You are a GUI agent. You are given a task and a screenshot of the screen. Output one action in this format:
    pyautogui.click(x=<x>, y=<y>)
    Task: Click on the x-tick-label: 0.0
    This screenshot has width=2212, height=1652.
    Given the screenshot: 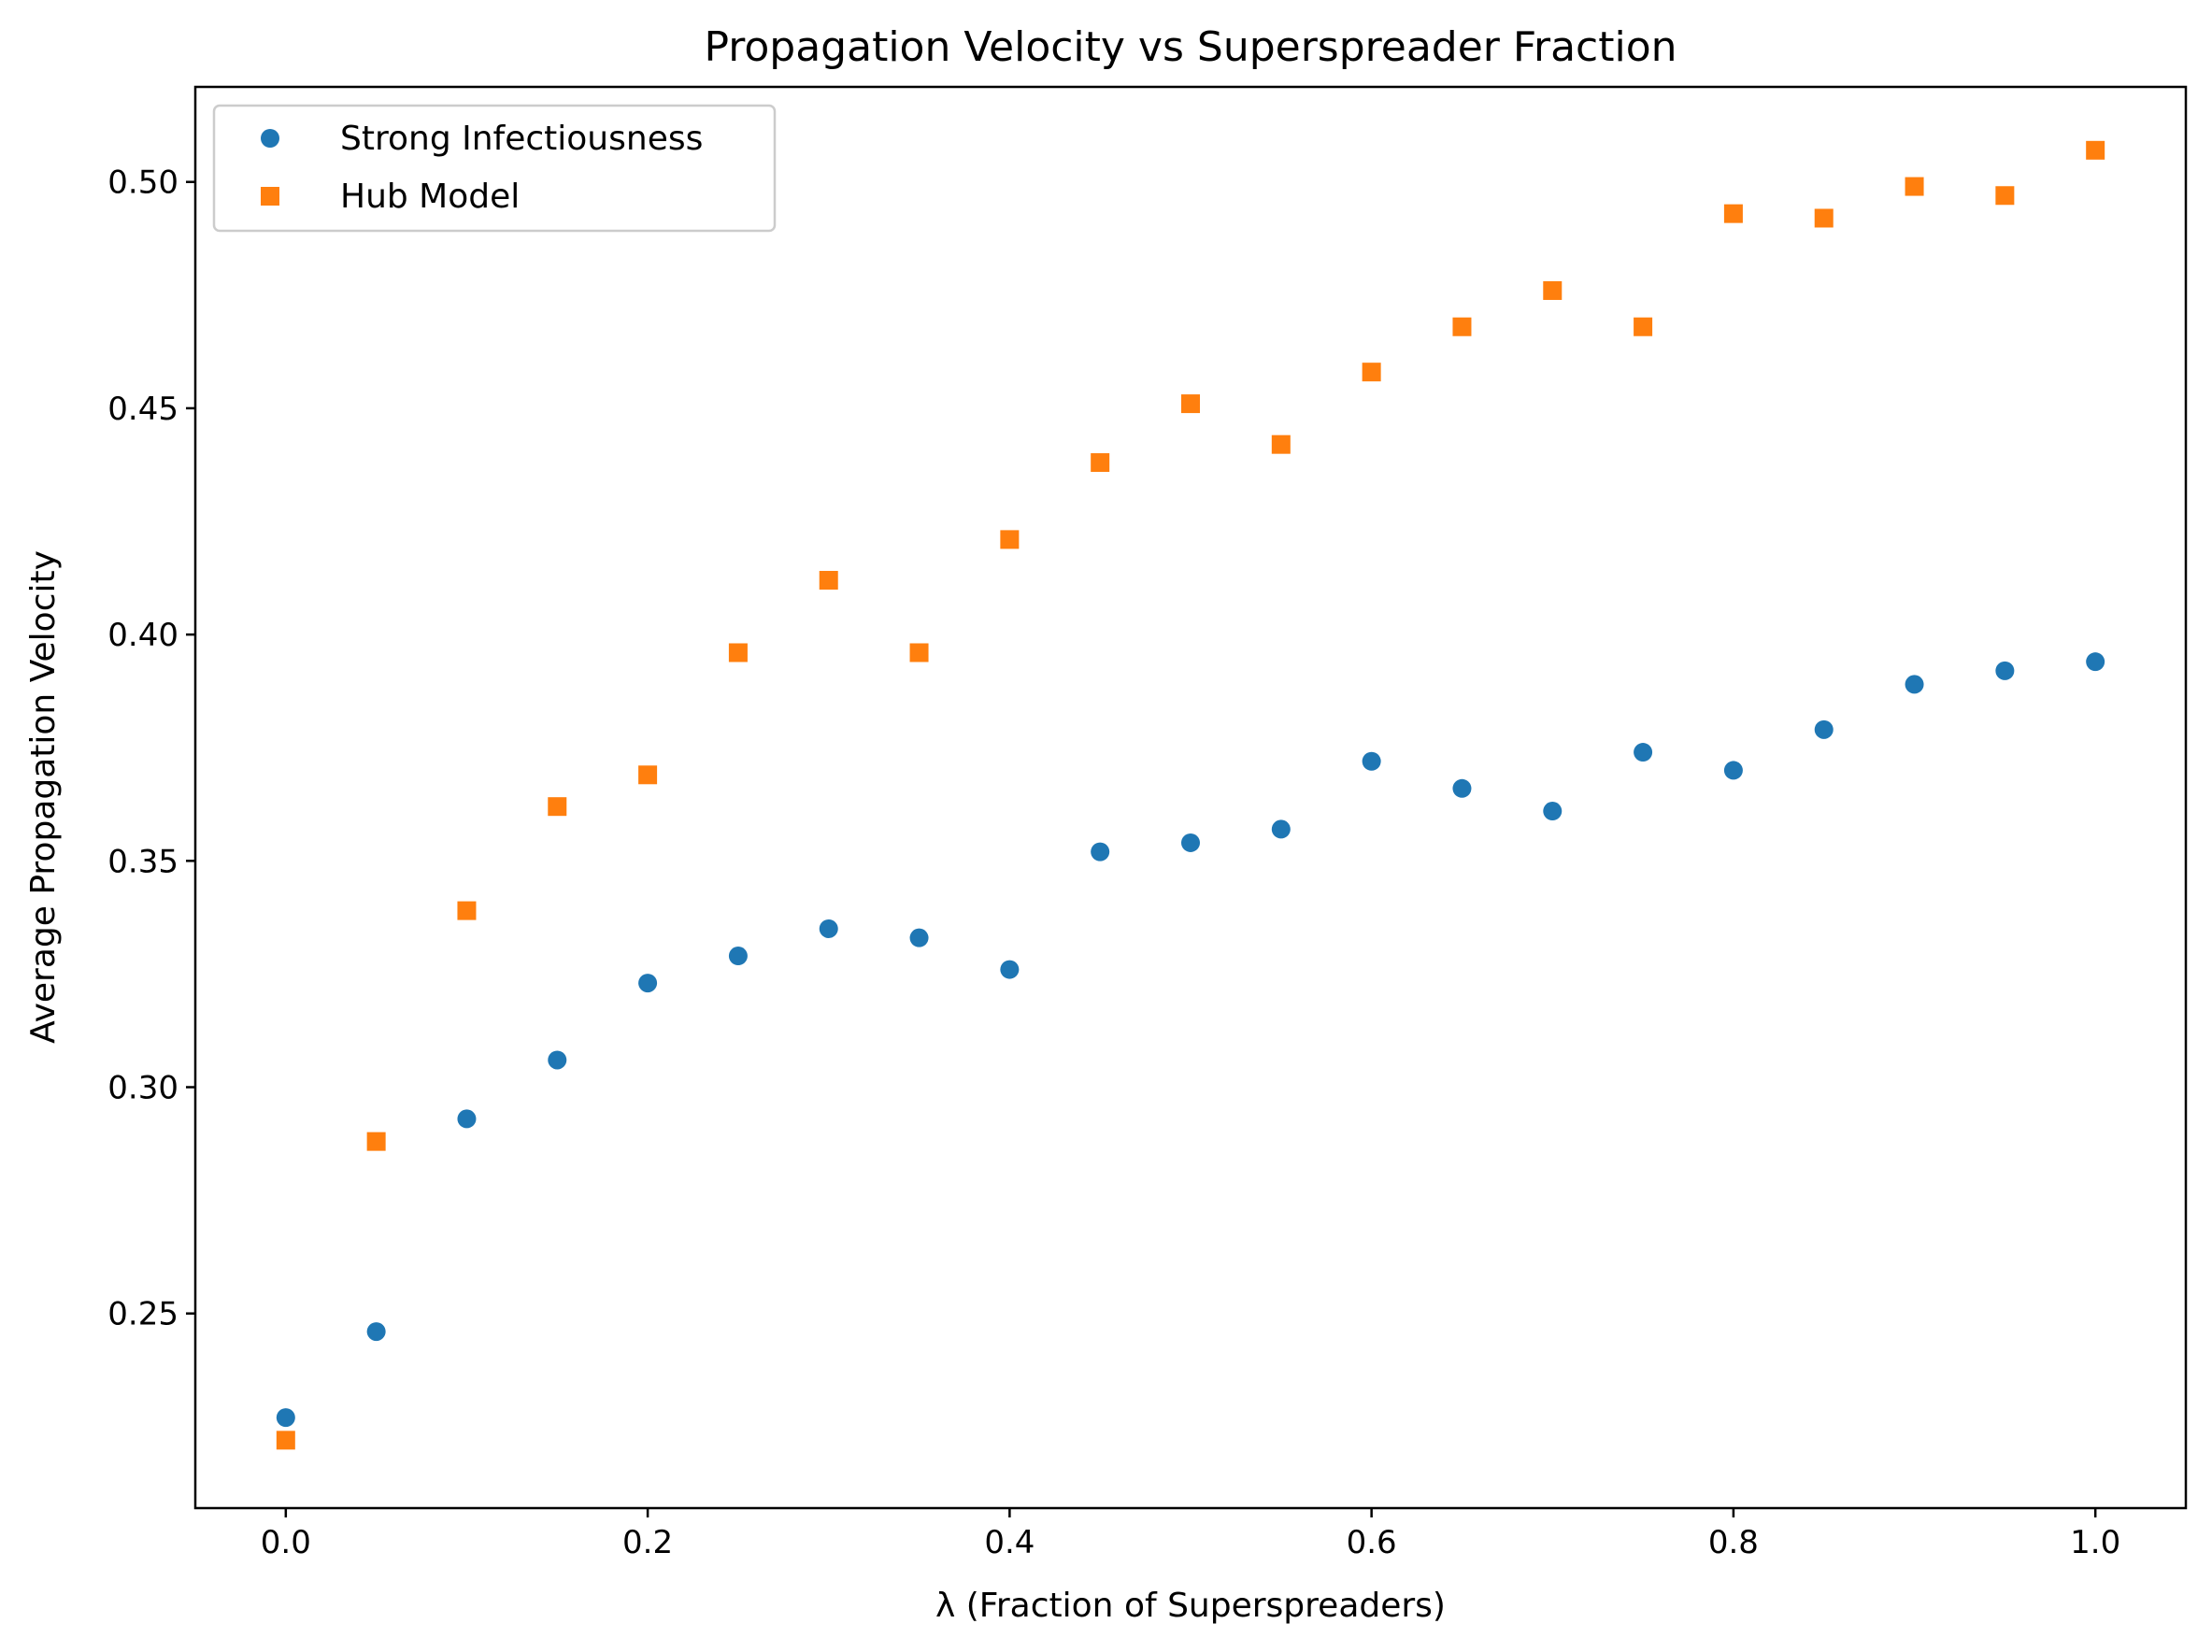 What is the action you would take?
    pyautogui.click(x=286, y=1542)
    